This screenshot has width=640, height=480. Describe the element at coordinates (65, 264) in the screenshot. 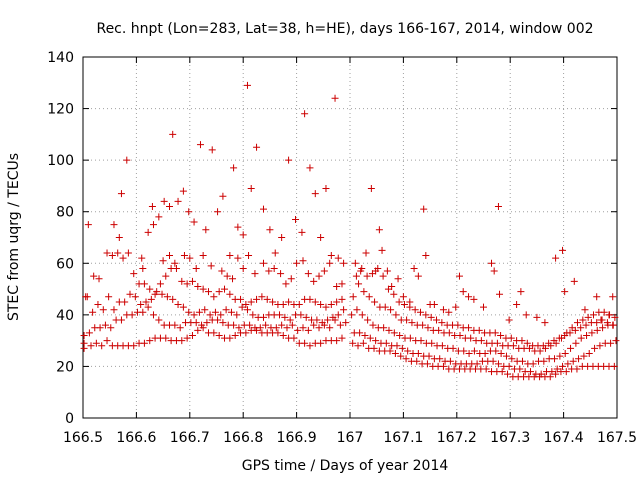

I see `y-tick-label: 60` at that location.